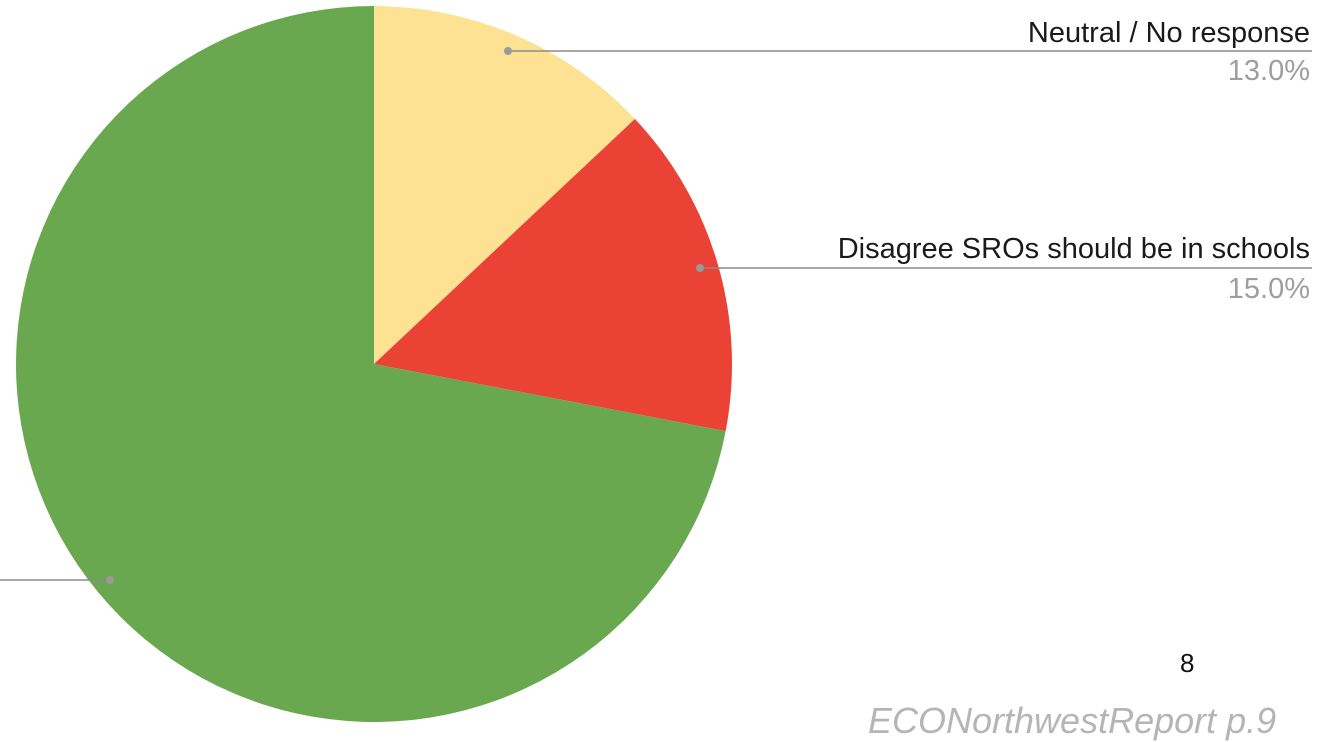  I want to click on slice-label-2: Disagree SROs should be in schools, so click(1074, 249).